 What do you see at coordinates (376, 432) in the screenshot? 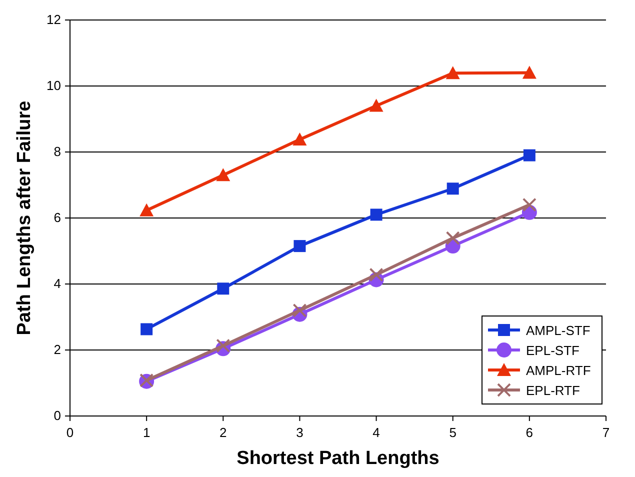
I see `x-tick-label: 4` at bounding box center [376, 432].